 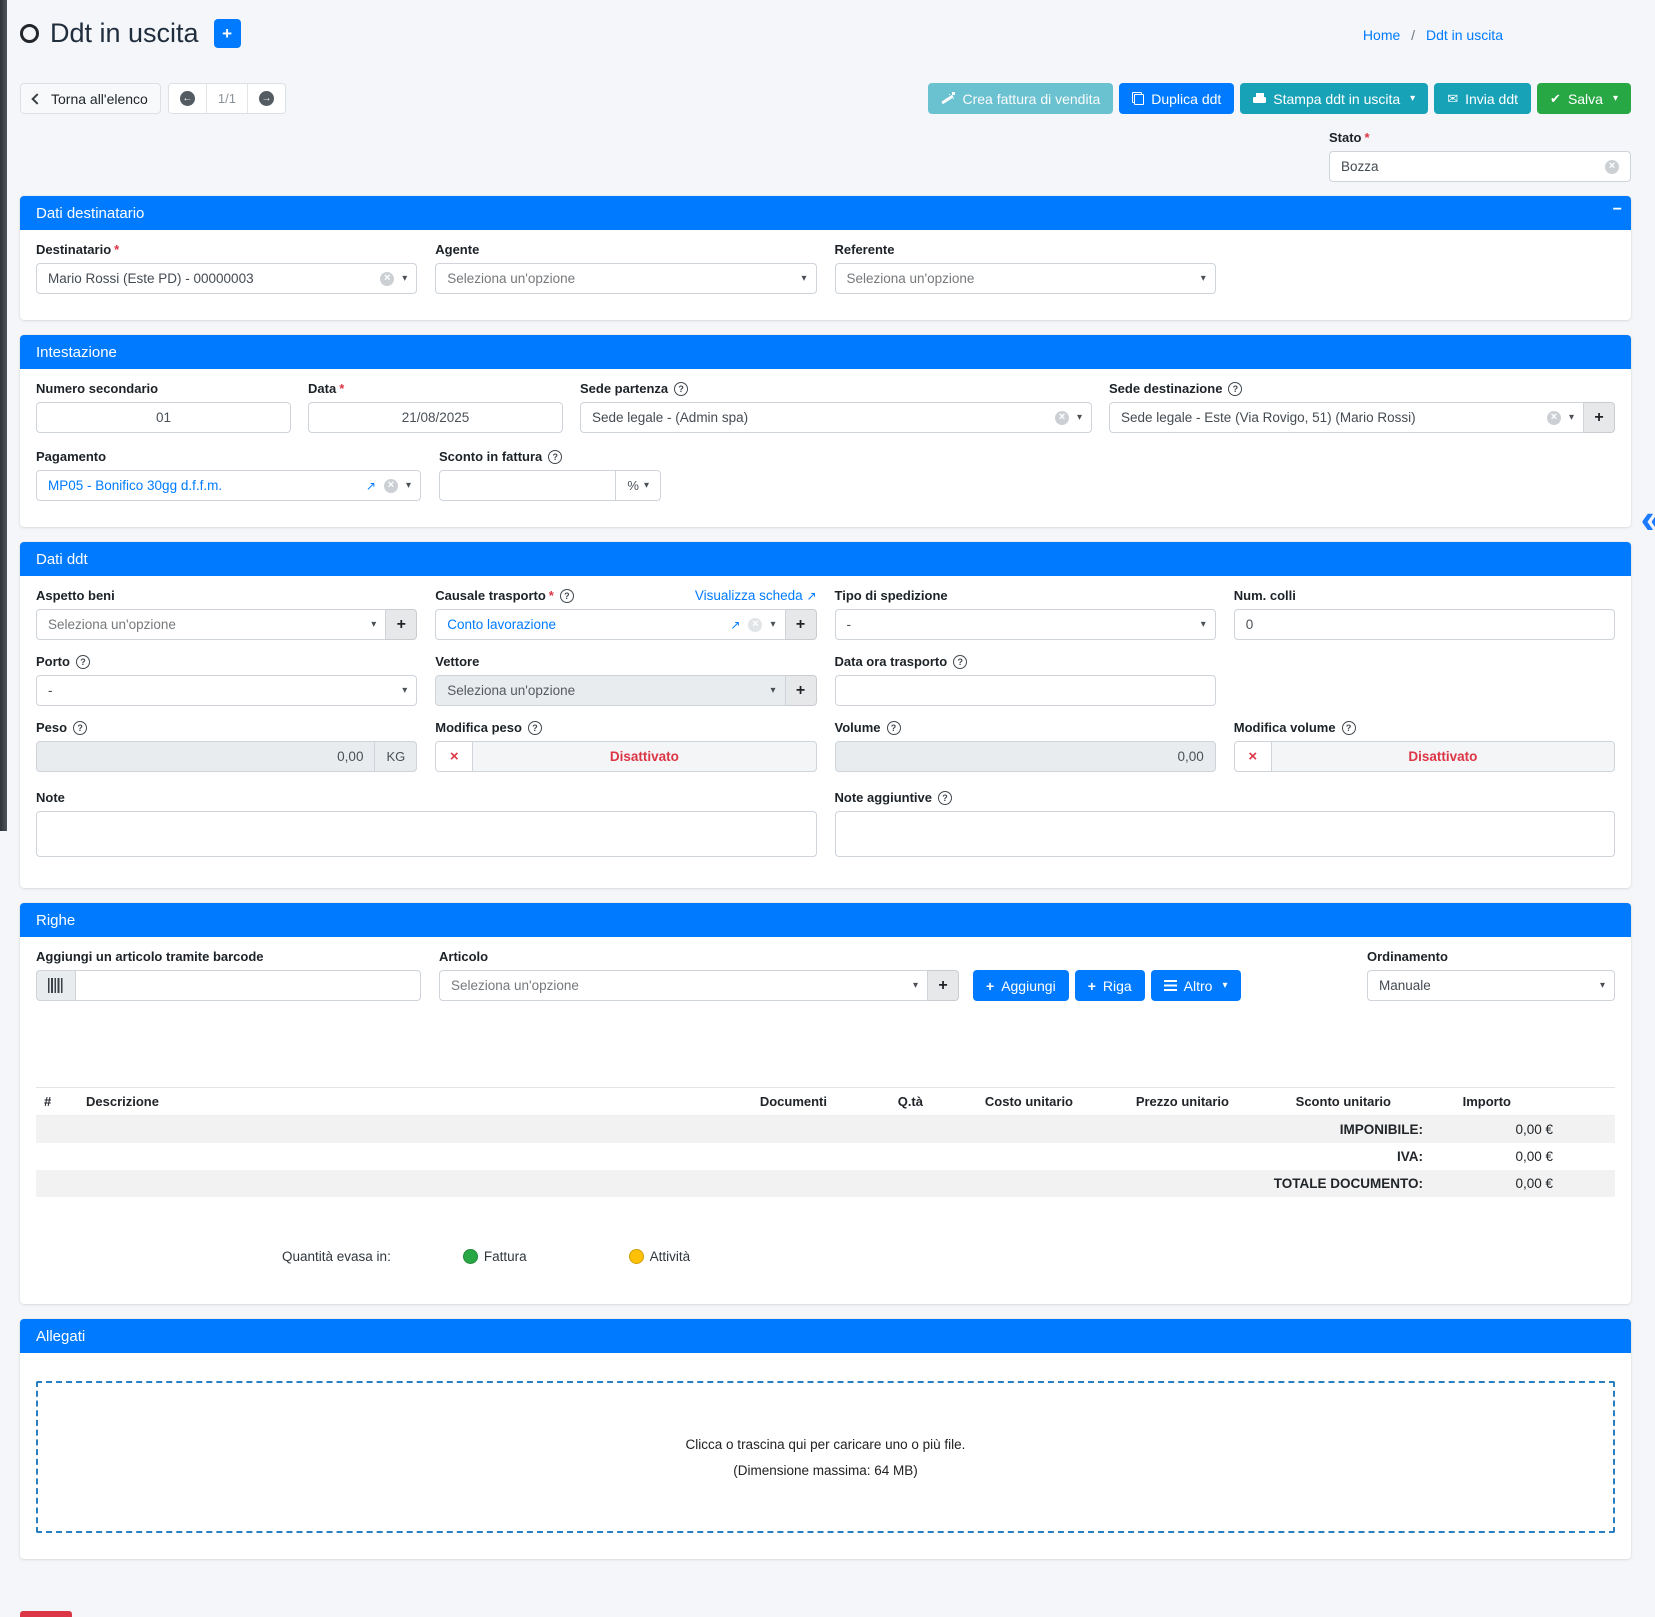 I want to click on stato-label: Stato, so click(x=1345, y=137).